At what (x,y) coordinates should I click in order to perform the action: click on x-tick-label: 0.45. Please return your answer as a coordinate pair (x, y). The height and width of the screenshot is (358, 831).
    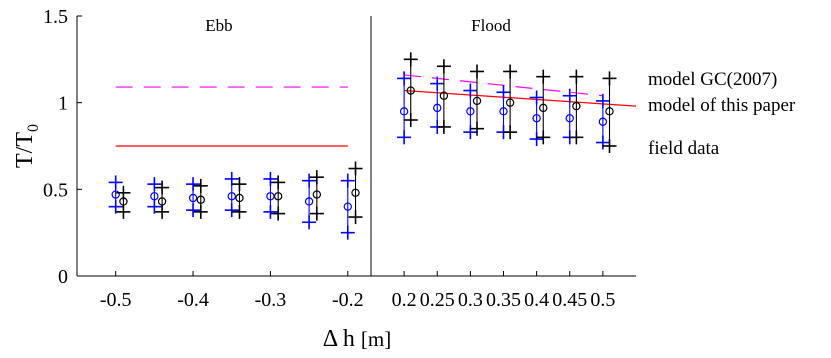
    Looking at the image, I should click on (569, 300).